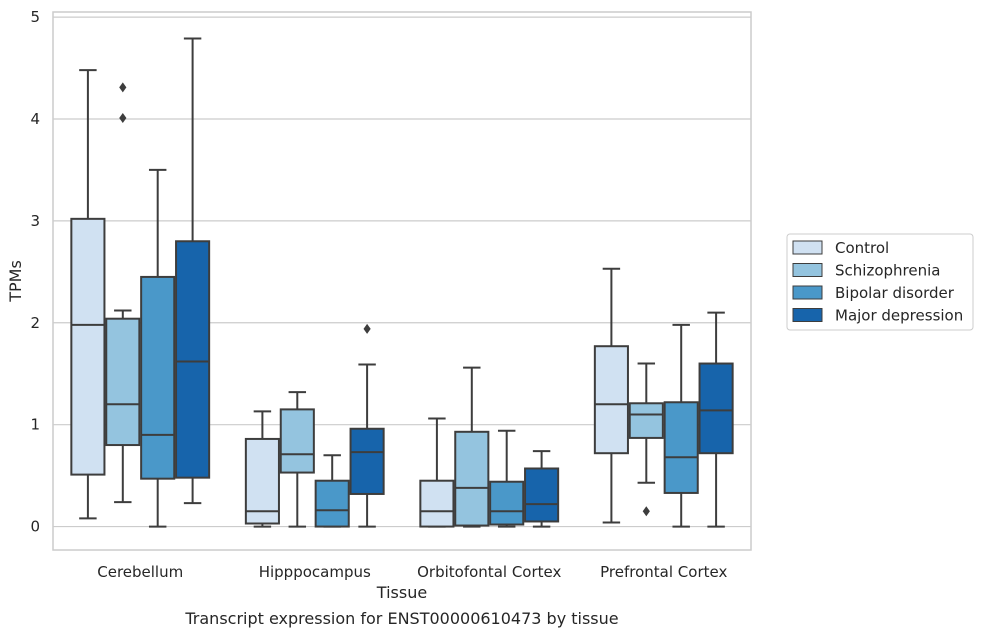 The height and width of the screenshot is (637, 983). What do you see at coordinates (35, 323) in the screenshot?
I see `y-tick-label: 2` at bounding box center [35, 323].